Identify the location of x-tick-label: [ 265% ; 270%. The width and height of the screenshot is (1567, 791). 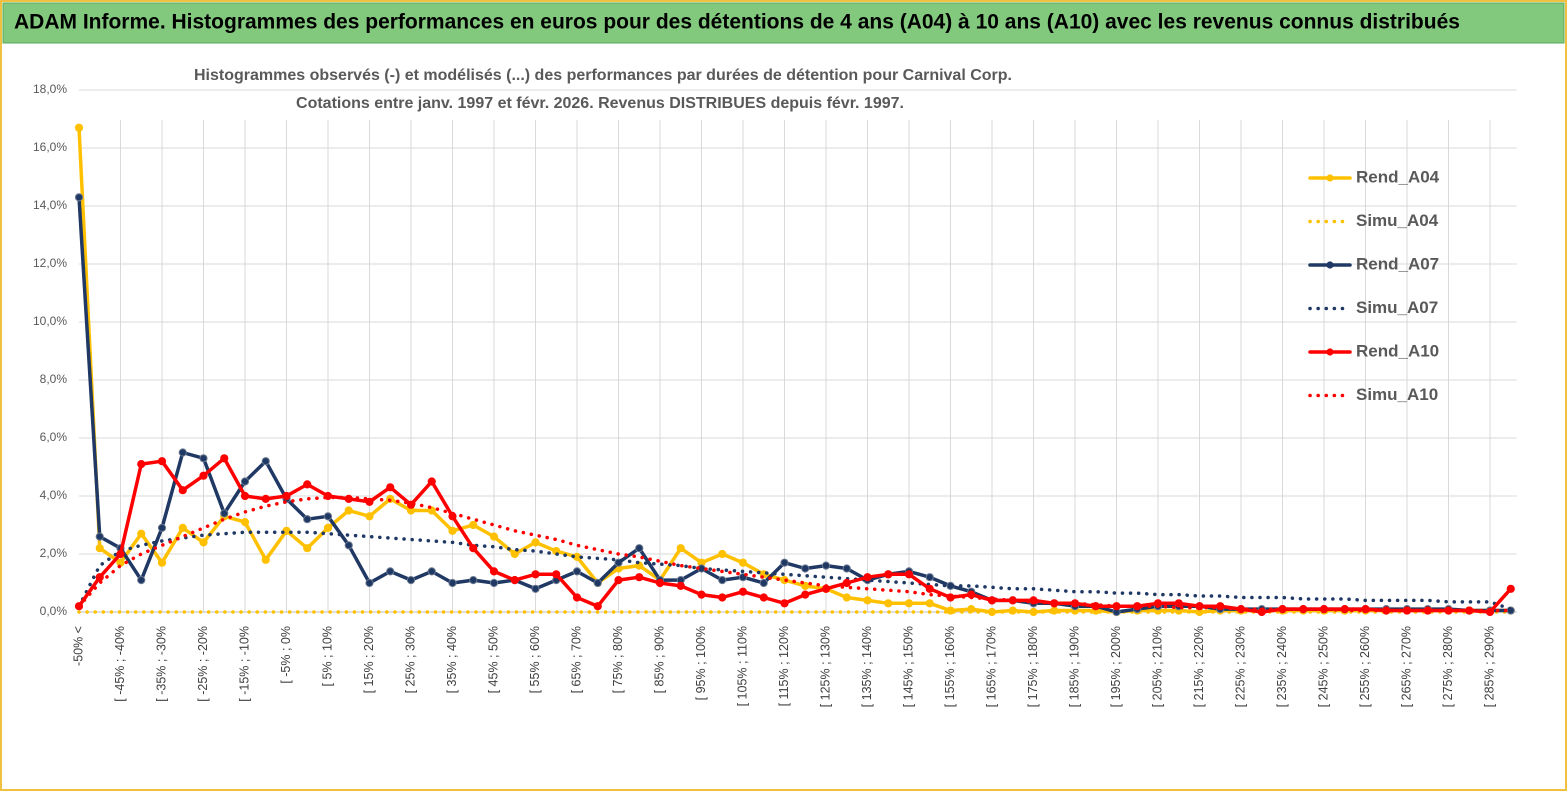
(1406, 666).